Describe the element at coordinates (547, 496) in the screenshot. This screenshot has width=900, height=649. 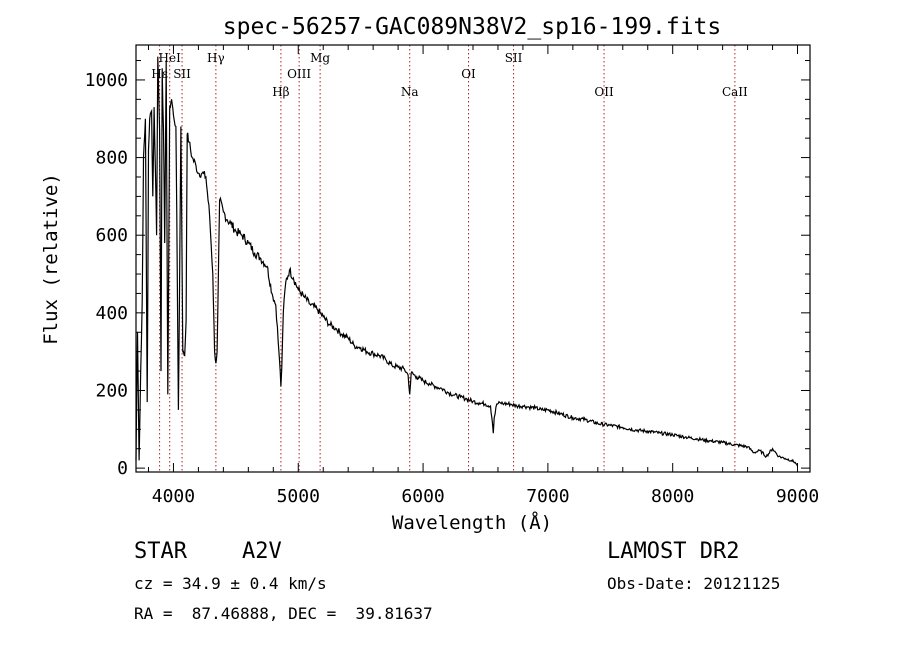
I see `x-tick-label: 7000` at that location.